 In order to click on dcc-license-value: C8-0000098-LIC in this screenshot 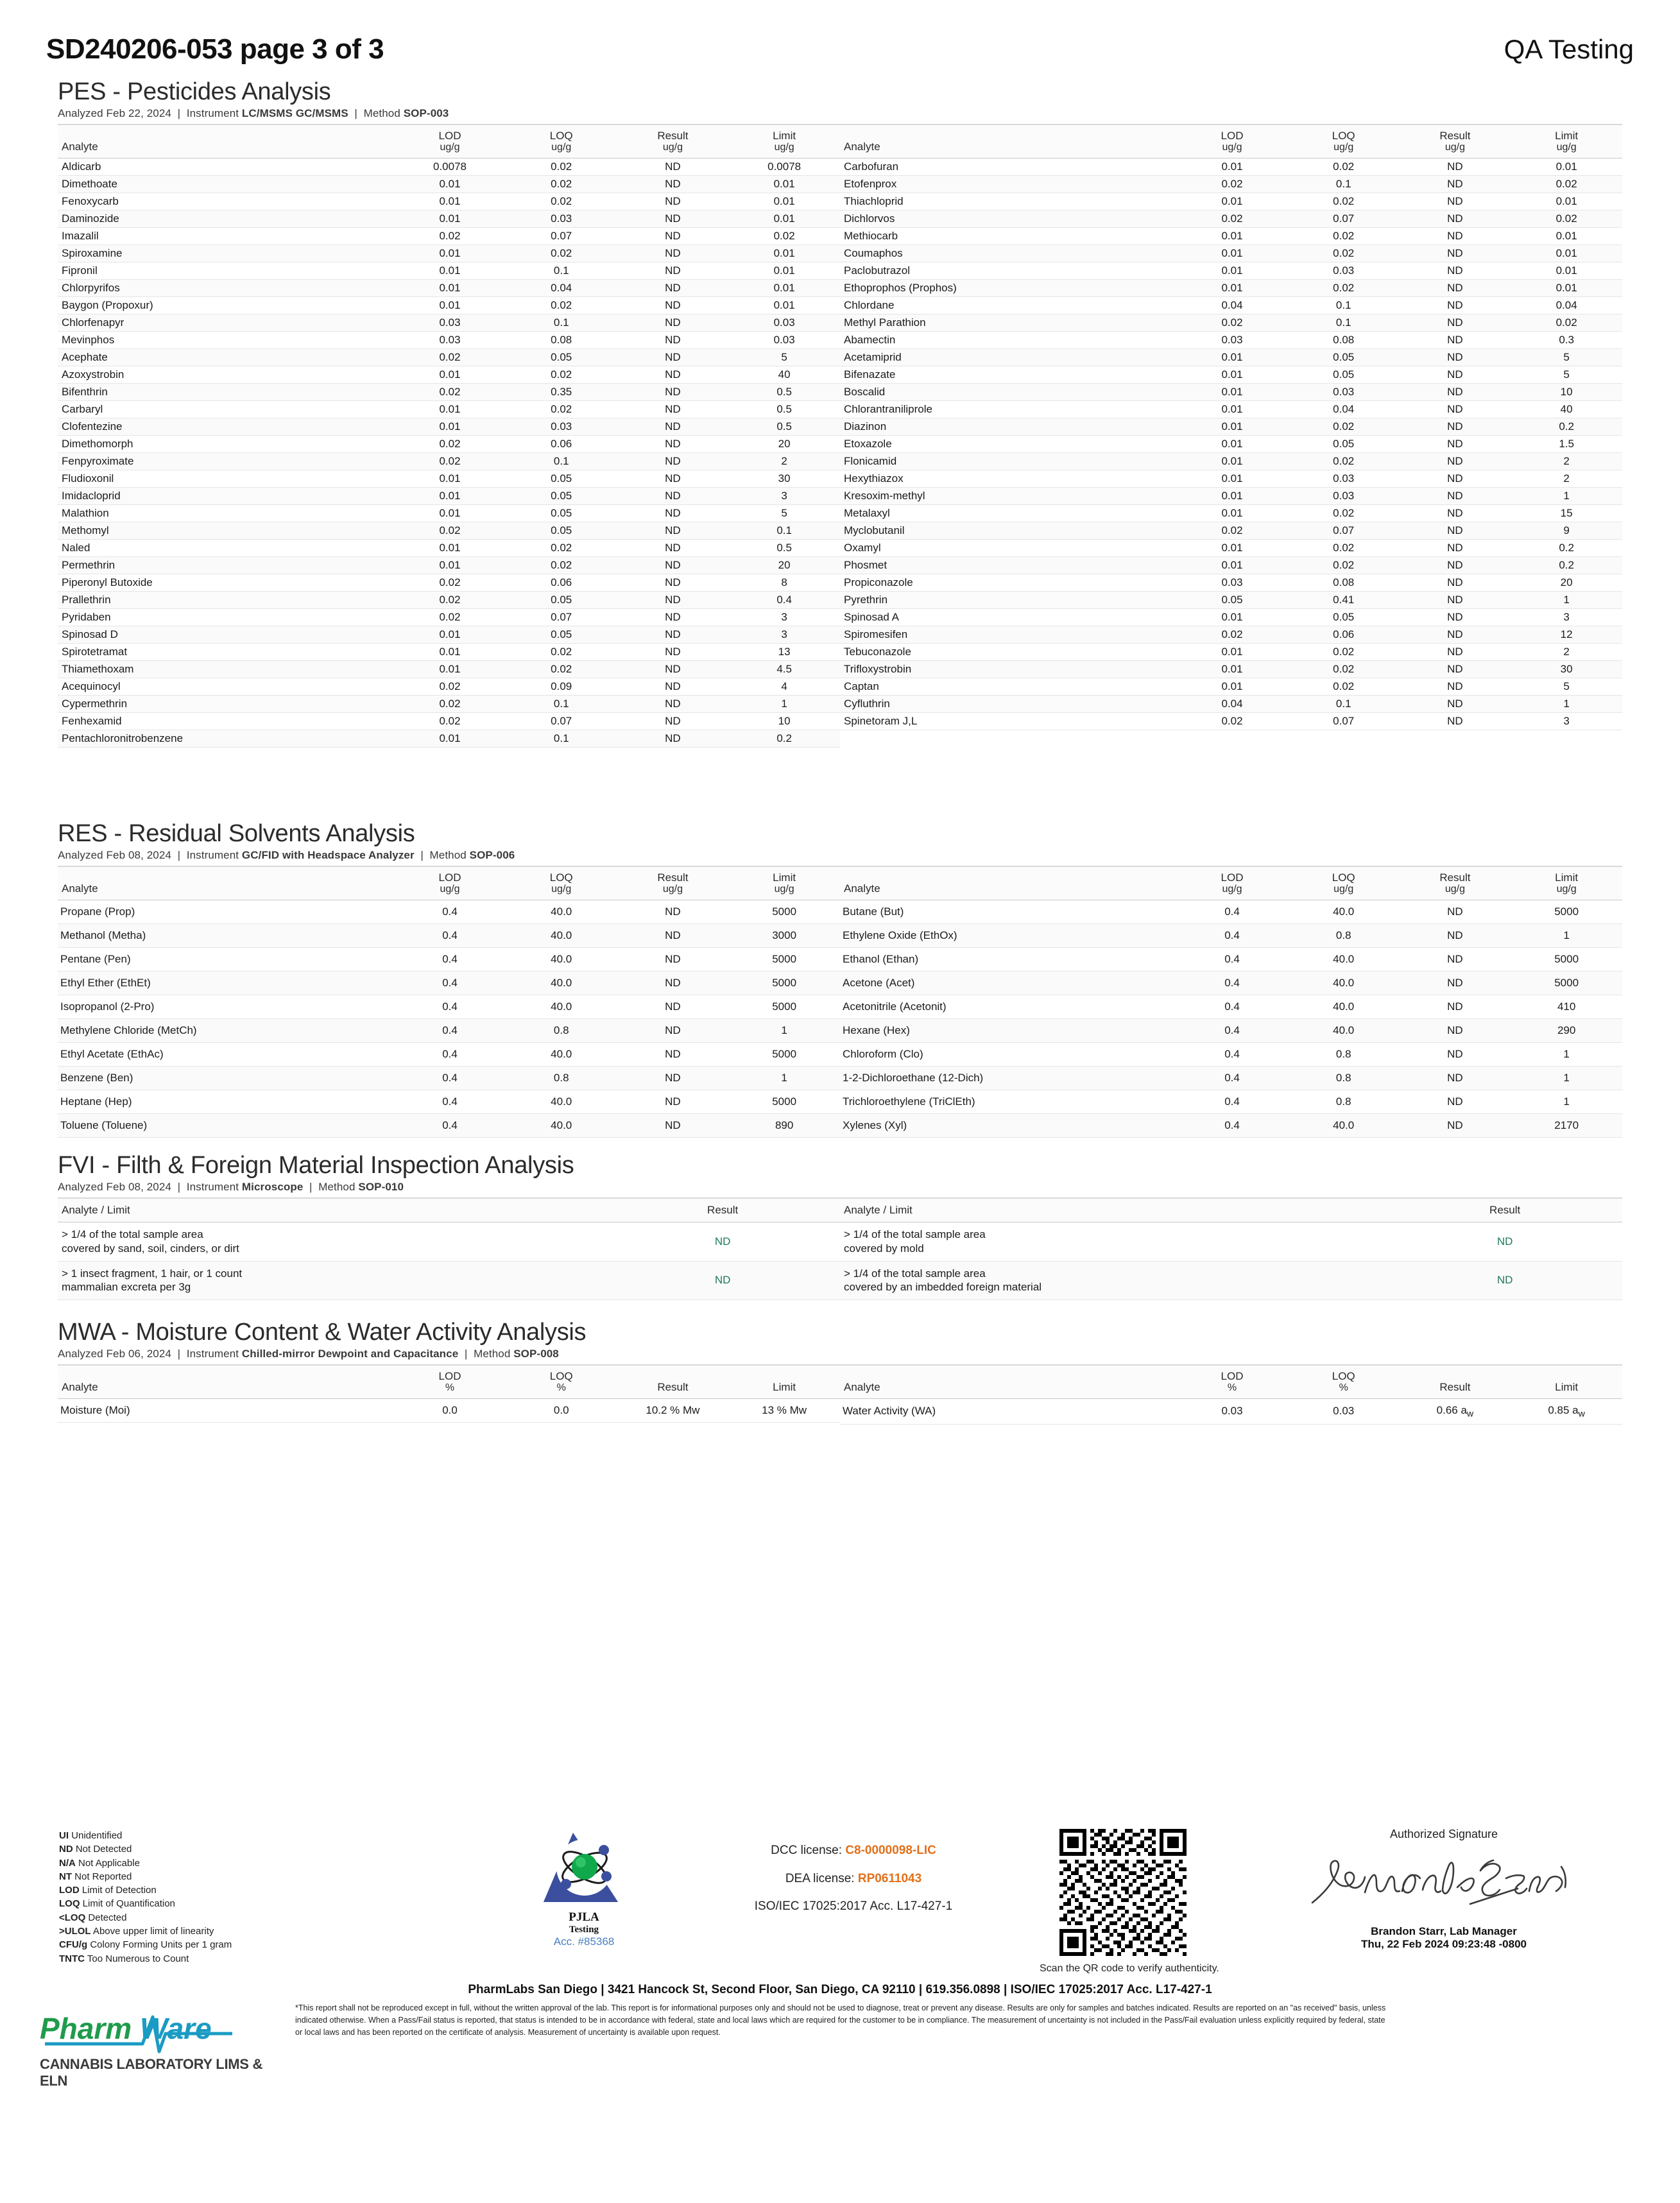, I will do `click(891, 1850)`.